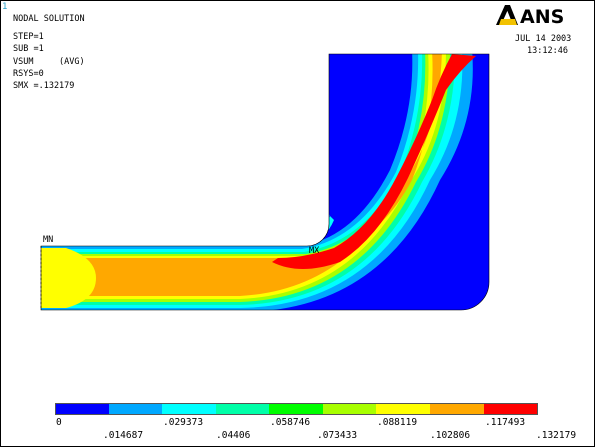  I want to click on min-marker: MN, so click(48, 240).